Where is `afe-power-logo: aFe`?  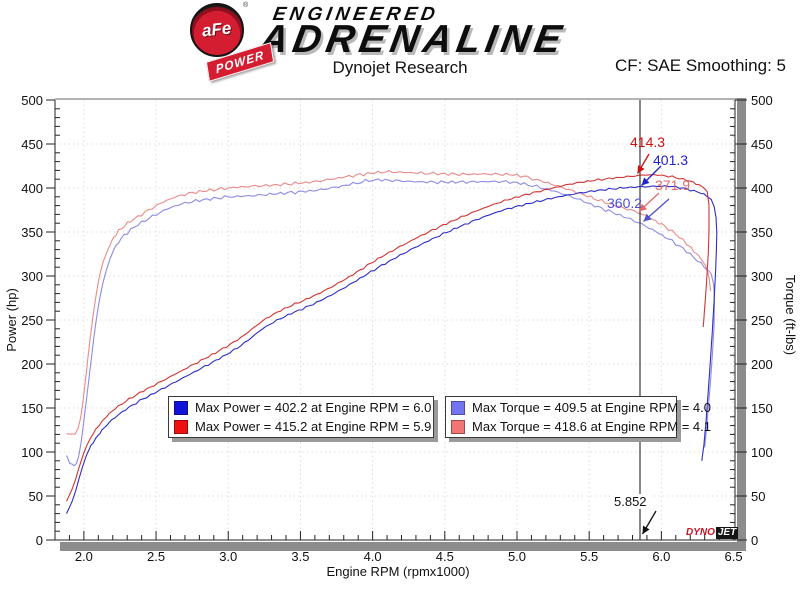
afe-power-logo: aFe is located at coordinates (217, 30).